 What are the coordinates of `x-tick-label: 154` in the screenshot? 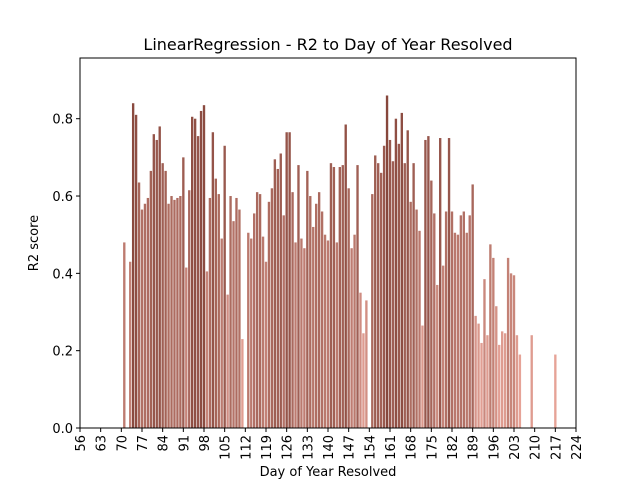 It's located at (370, 447).